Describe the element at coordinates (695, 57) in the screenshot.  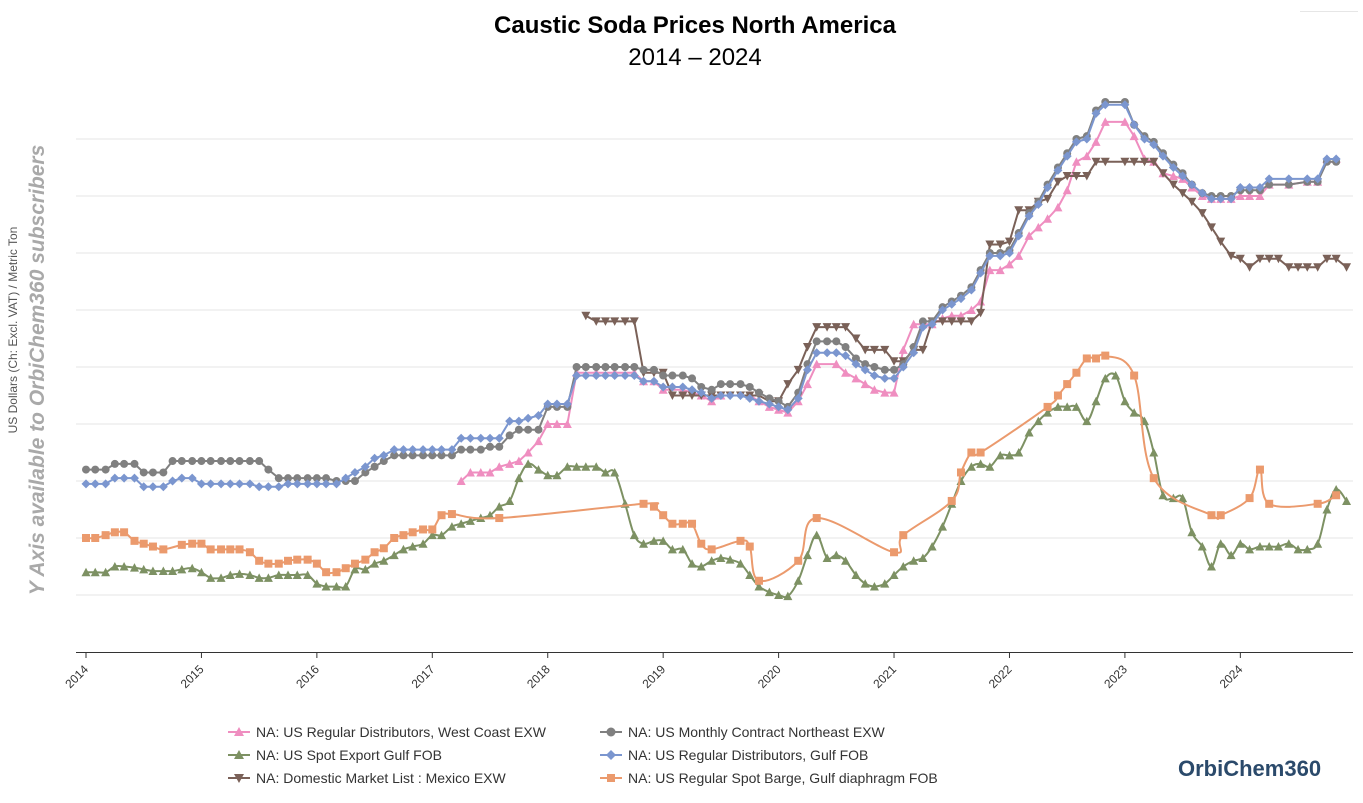
I see `chart-subtitle: 2014 – 2024` at that location.